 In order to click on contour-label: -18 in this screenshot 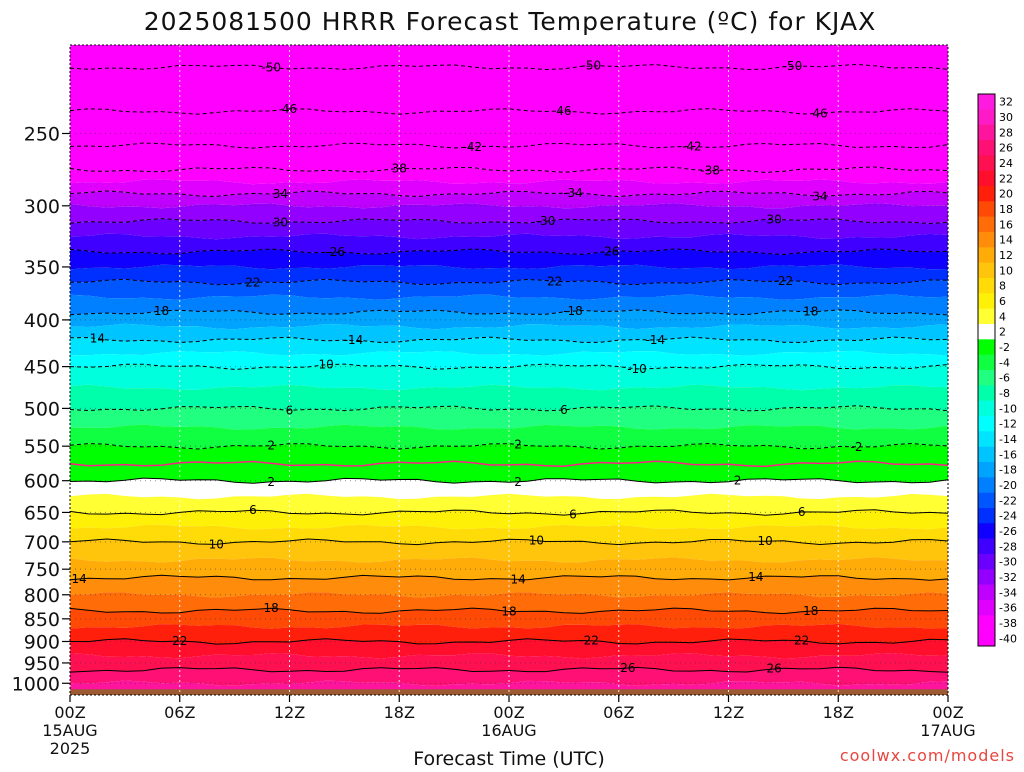, I will do `click(573, 311)`.